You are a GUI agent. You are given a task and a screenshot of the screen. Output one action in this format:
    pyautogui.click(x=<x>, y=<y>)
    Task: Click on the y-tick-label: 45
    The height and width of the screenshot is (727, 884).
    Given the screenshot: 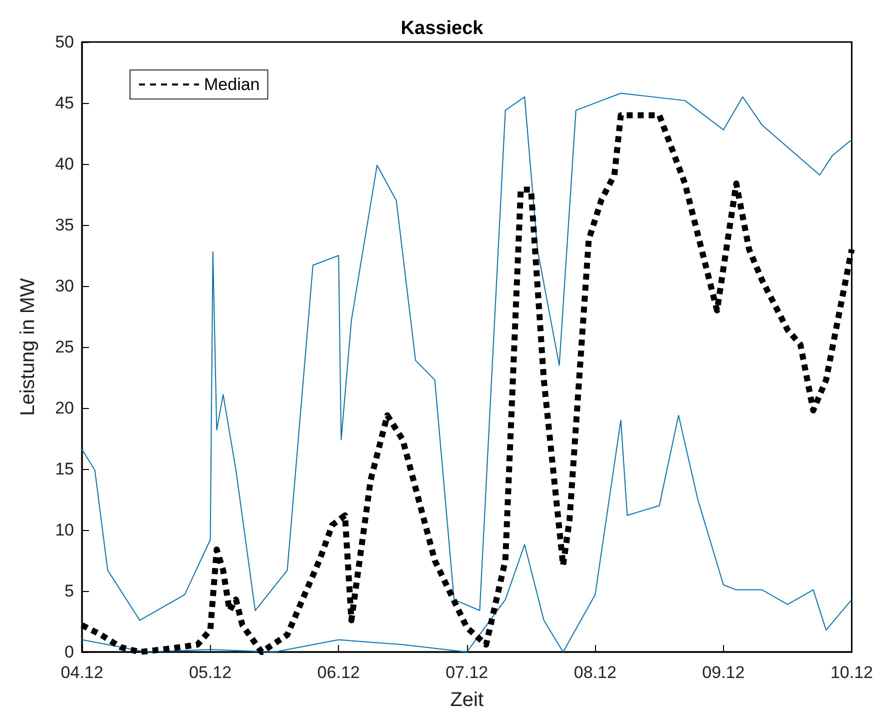 What is the action you would take?
    pyautogui.click(x=64, y=103)
    